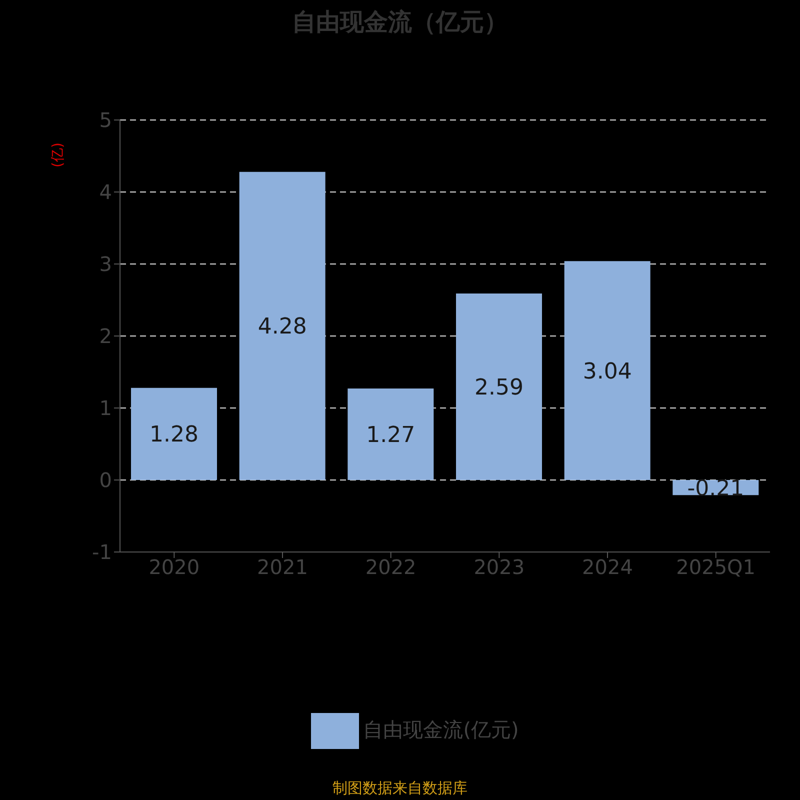  Describe the element at coordinates (105, 264) in the screenshot. I see `y-tick-label: 3` at that location.